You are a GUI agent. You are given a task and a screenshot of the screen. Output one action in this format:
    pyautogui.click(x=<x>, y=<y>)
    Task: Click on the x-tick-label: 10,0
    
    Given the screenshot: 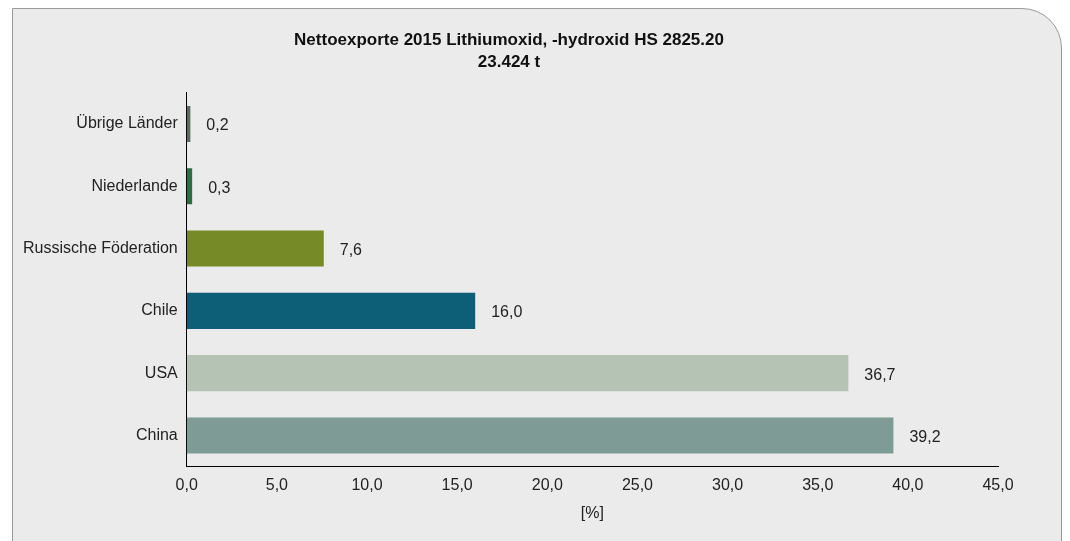 What is the action you would take?
    pyautogui.click(x=367, y=484)
    